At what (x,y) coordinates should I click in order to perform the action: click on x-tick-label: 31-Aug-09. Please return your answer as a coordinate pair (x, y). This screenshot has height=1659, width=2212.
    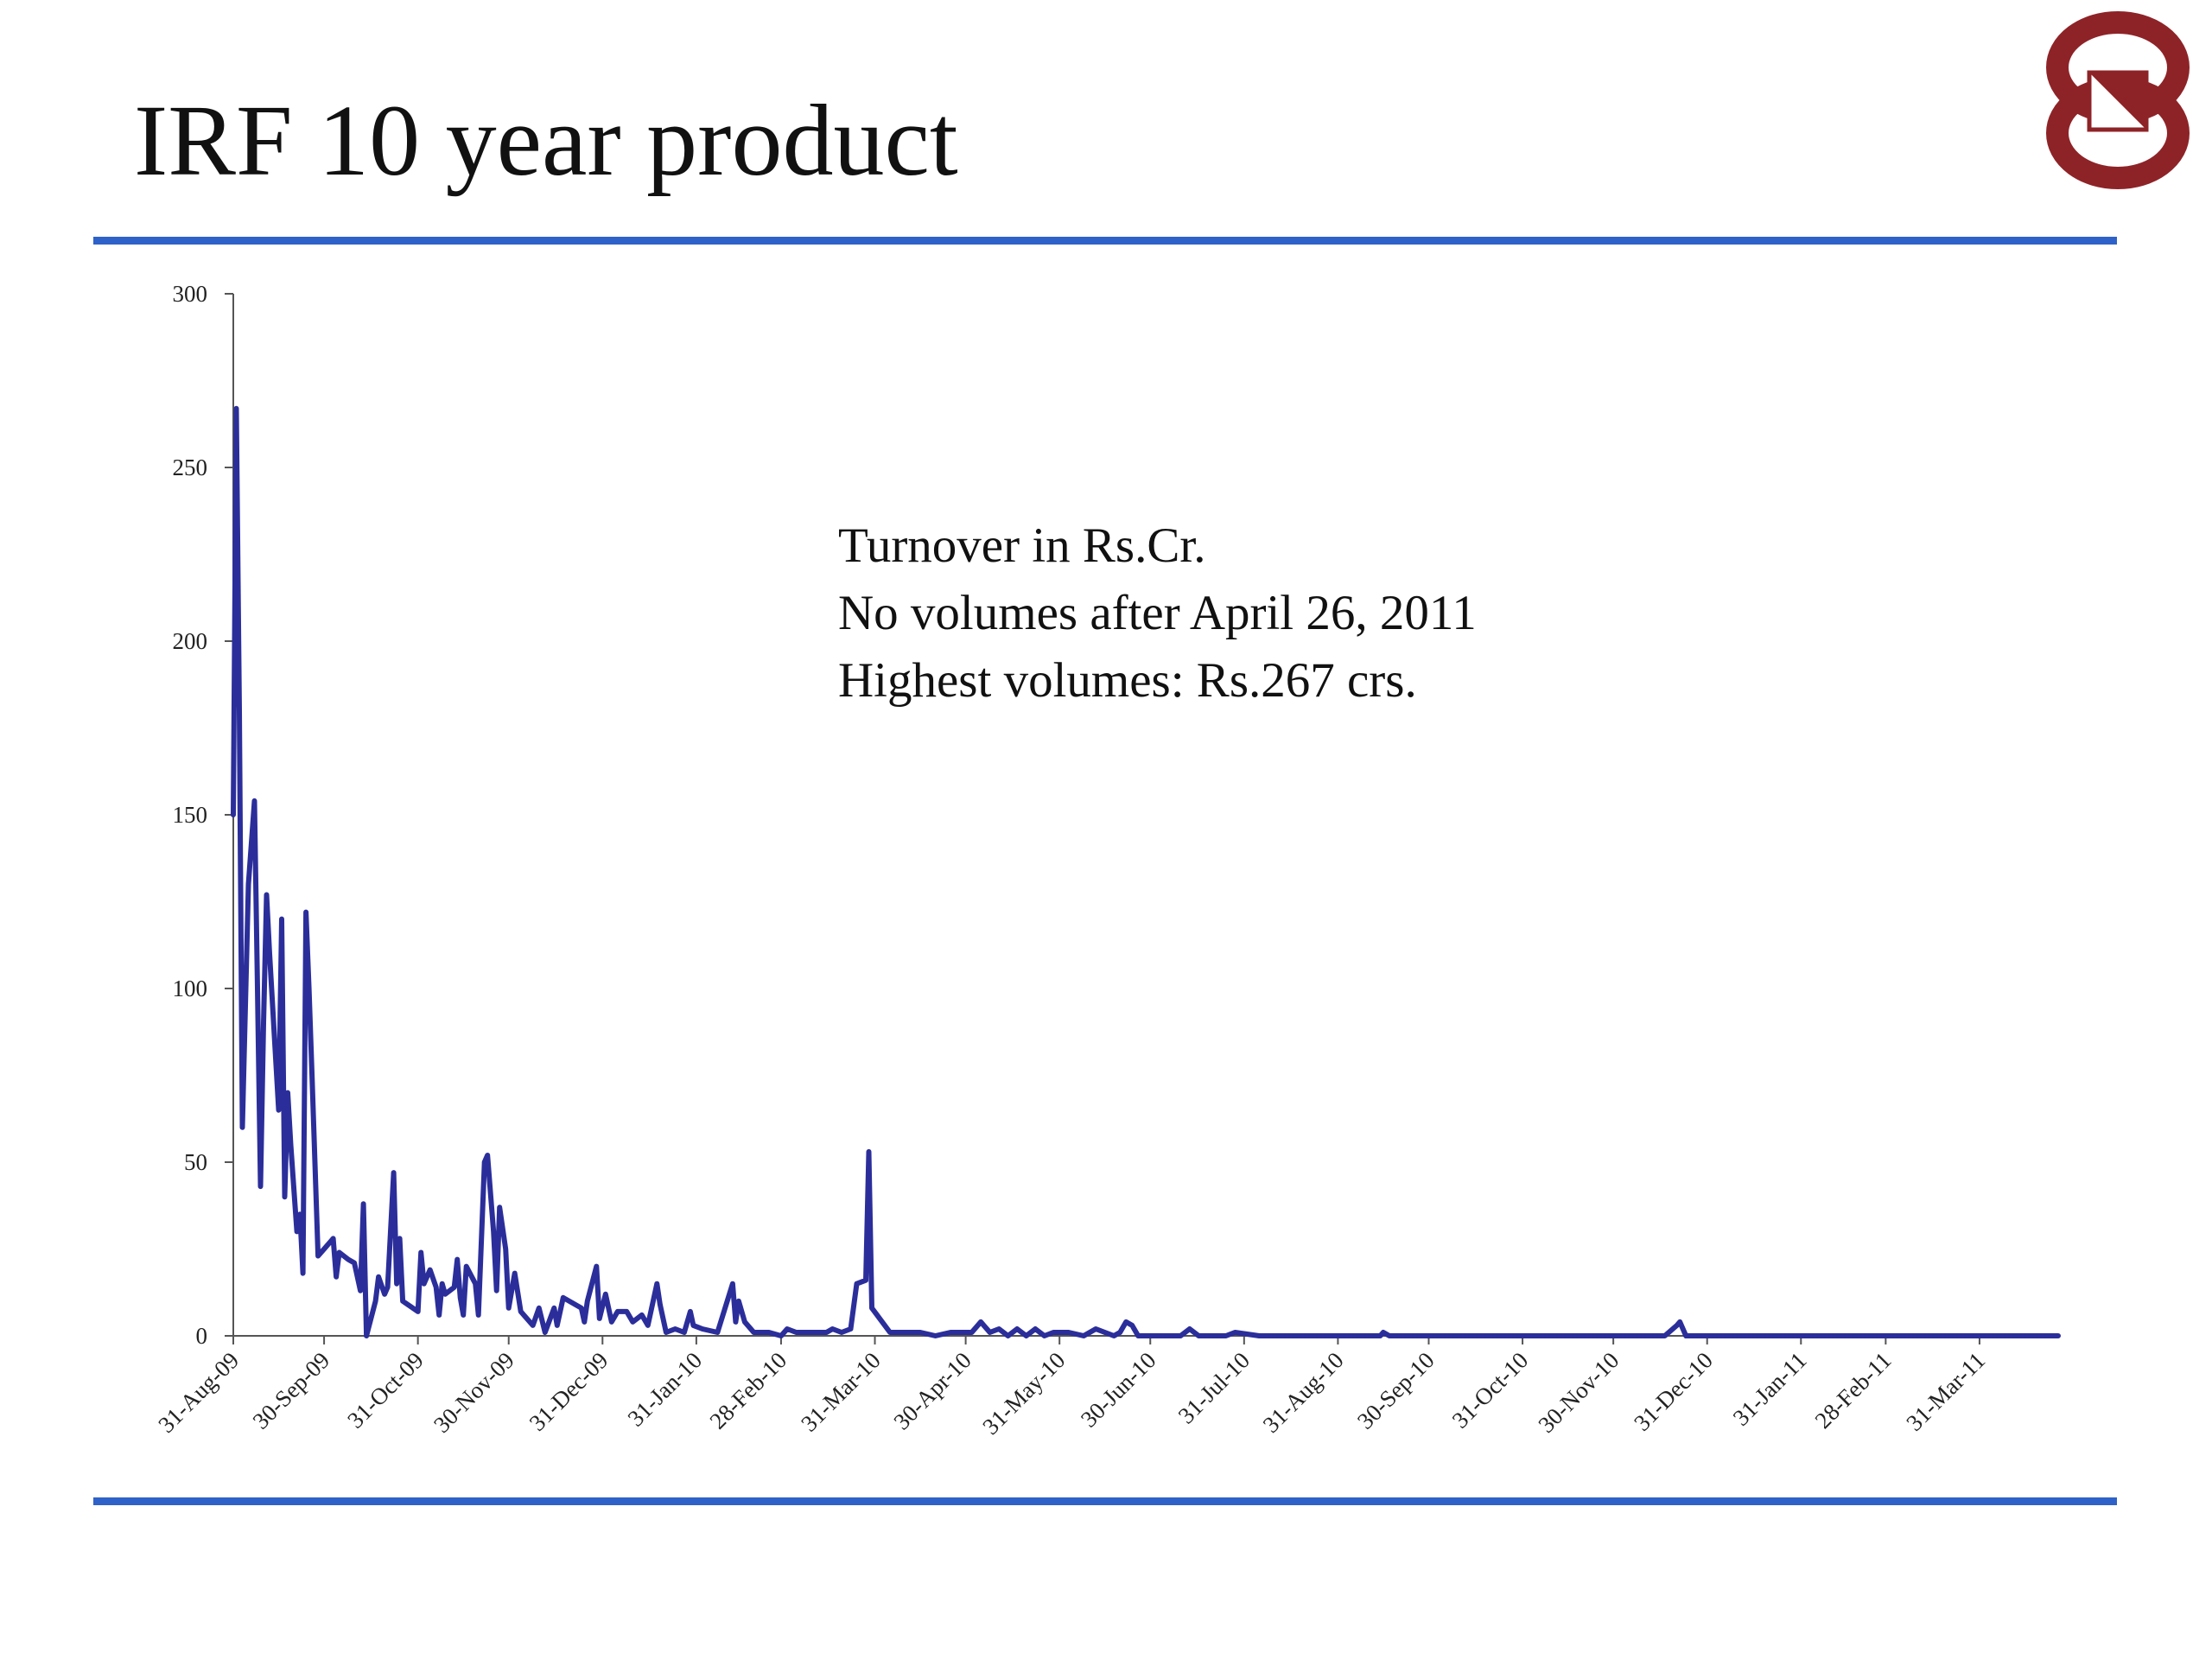
    Looking at the image, I should click on (198, 1392).